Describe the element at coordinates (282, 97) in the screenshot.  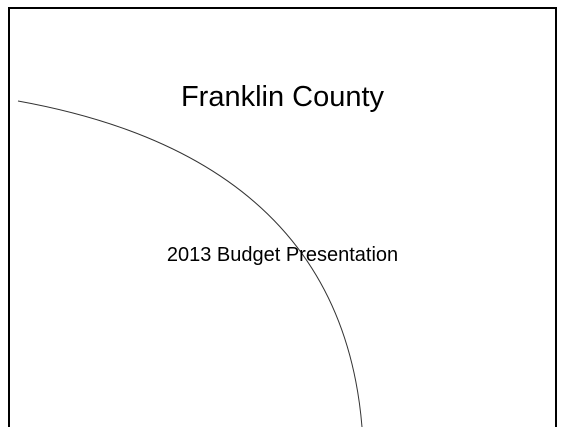
I see `slide-title: Franklin County` at that location.